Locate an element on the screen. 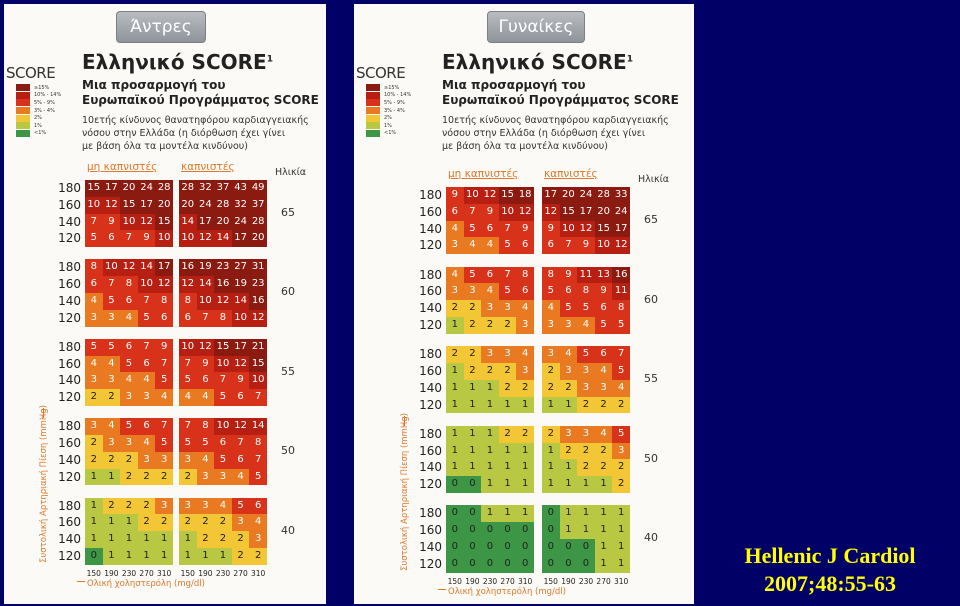 This screenshot has height=606, width=960. legend-row: 1% is located at coordinates (38, 126).